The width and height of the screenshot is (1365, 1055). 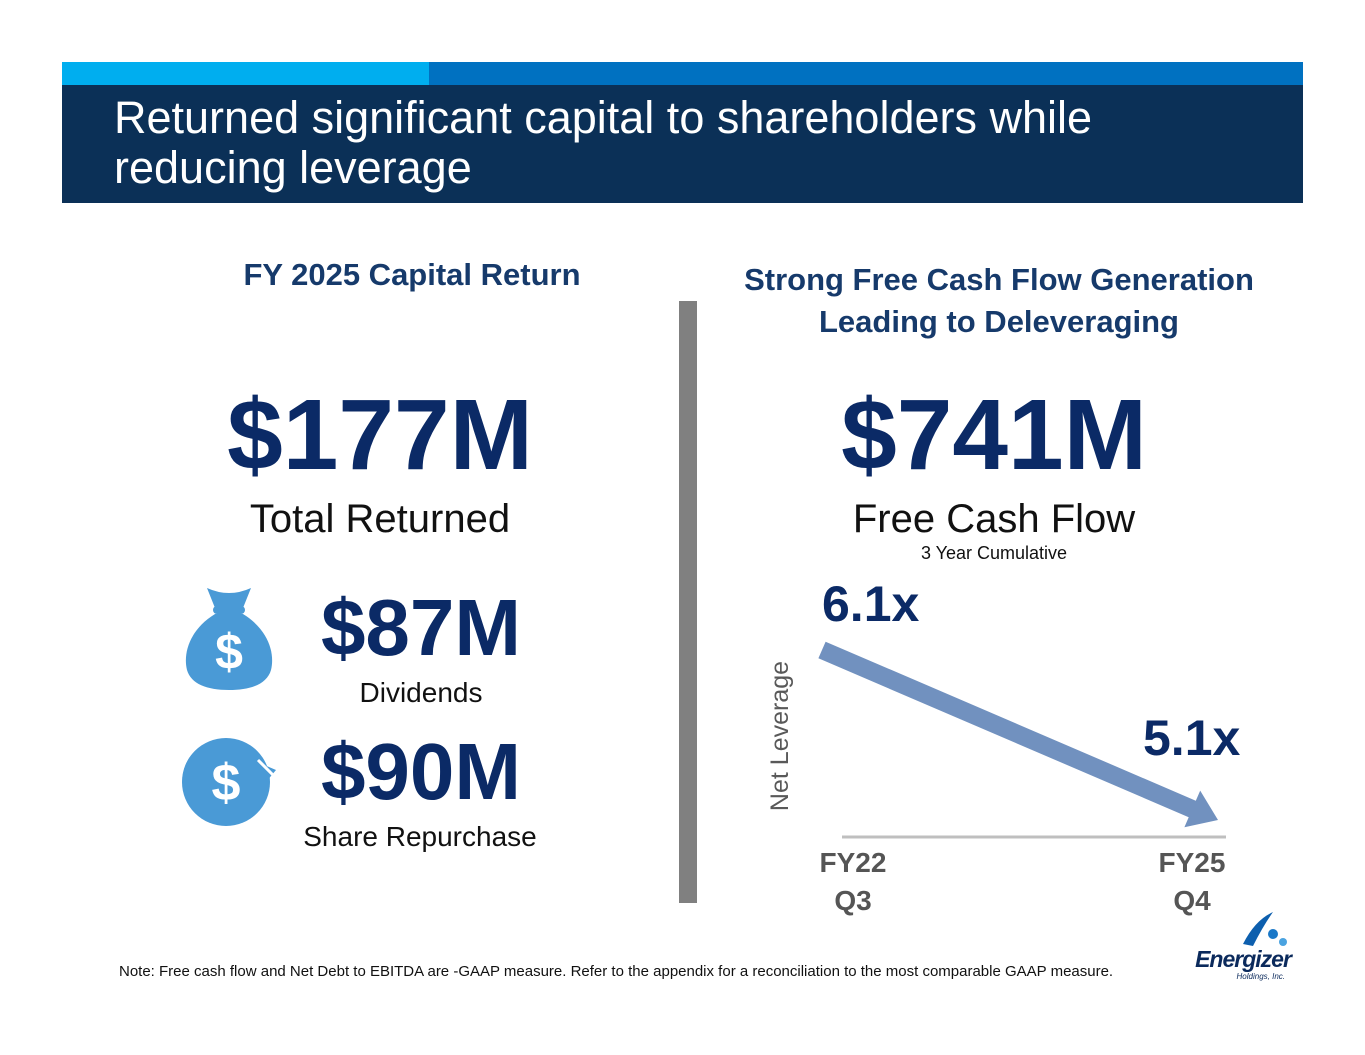 I want to click on money-bag-dollar-icon: $, so click(x=229, y=639).